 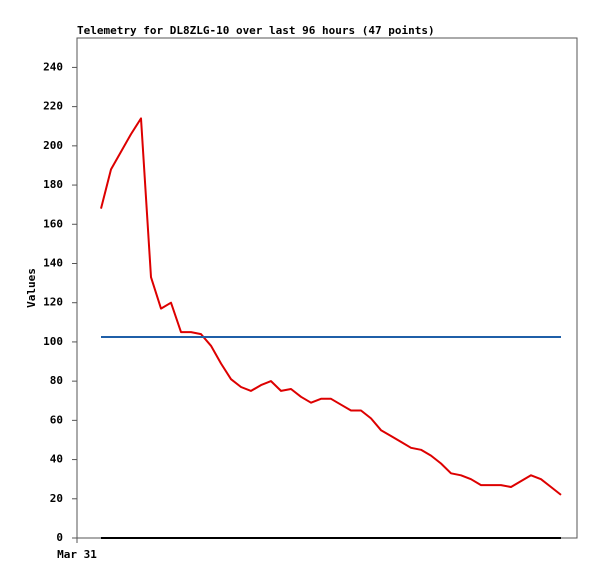 What do you see at coordinates (53, 106) in the screenshot?
I see `y-tick-label: 220` at bounding box center [53, 106].